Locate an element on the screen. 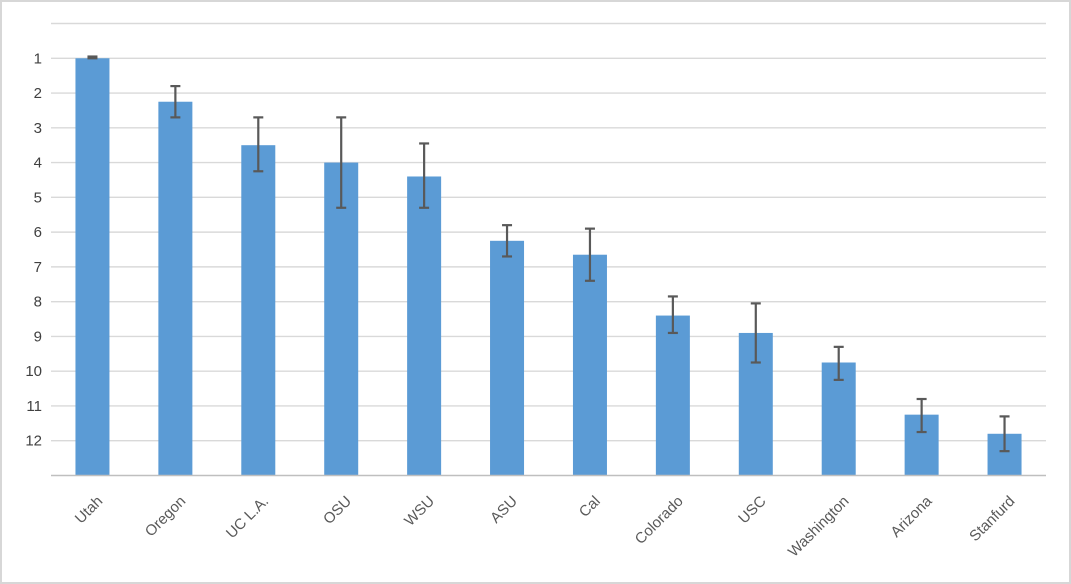  y-axis-tick-label: 2 is located at coordinates (38, 93).